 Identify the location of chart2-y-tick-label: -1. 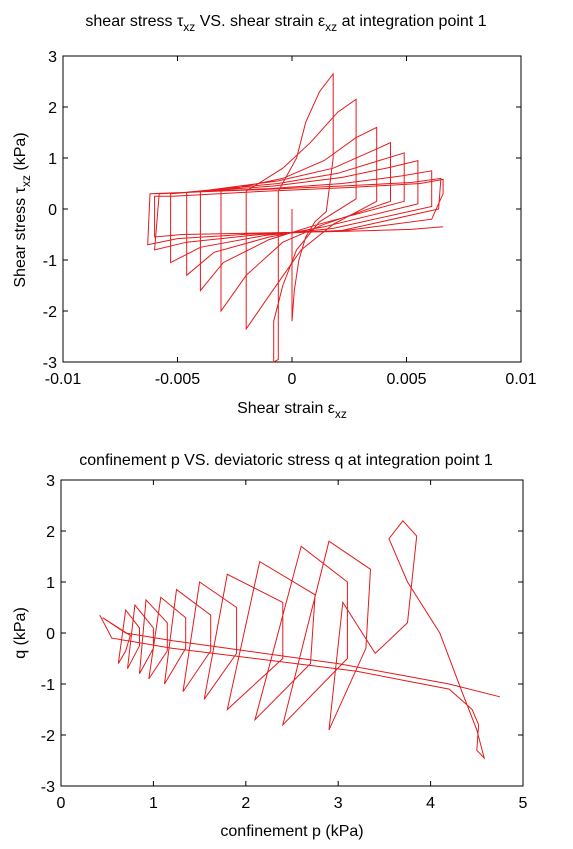
(48, 685).